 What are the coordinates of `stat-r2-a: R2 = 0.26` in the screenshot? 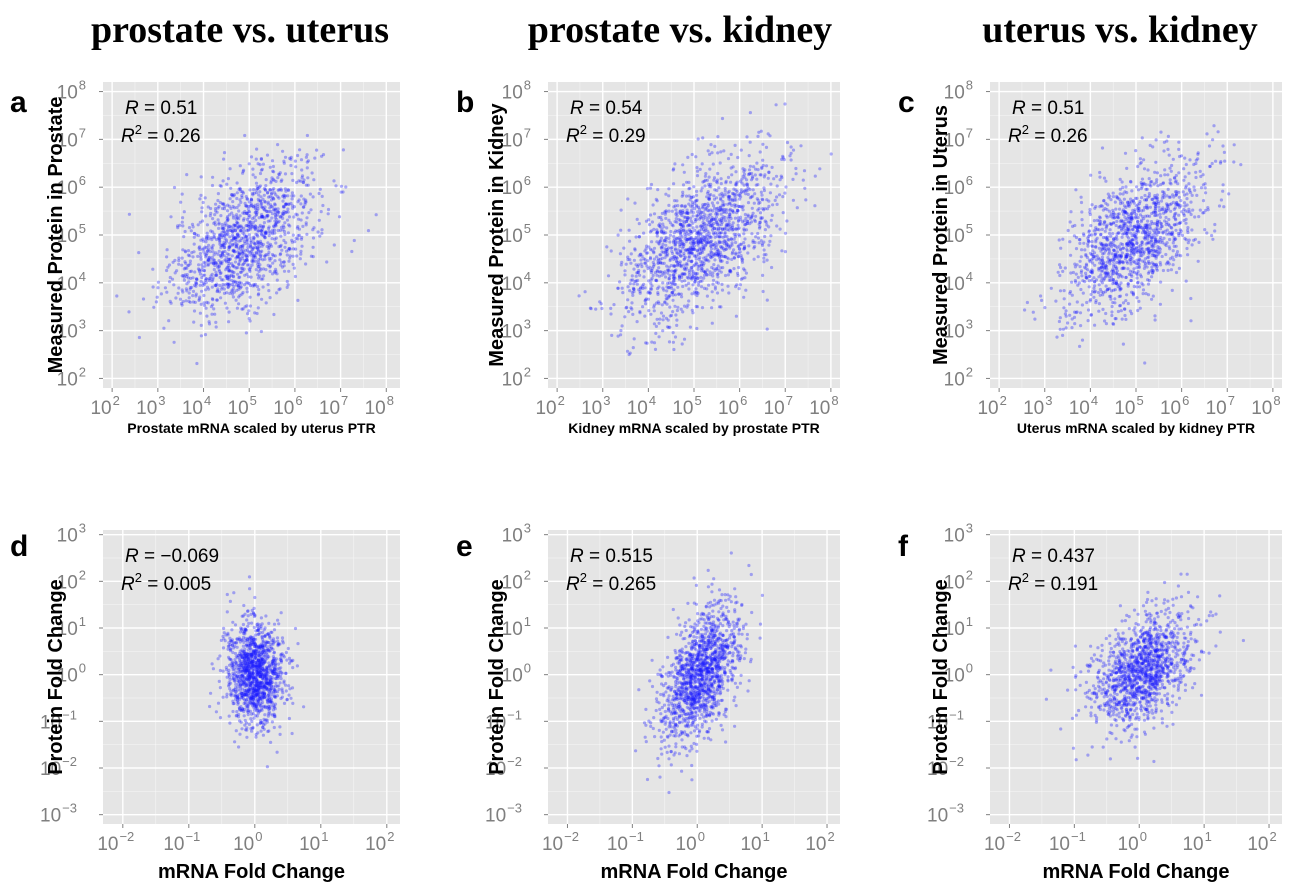 It's located at (161, 134).